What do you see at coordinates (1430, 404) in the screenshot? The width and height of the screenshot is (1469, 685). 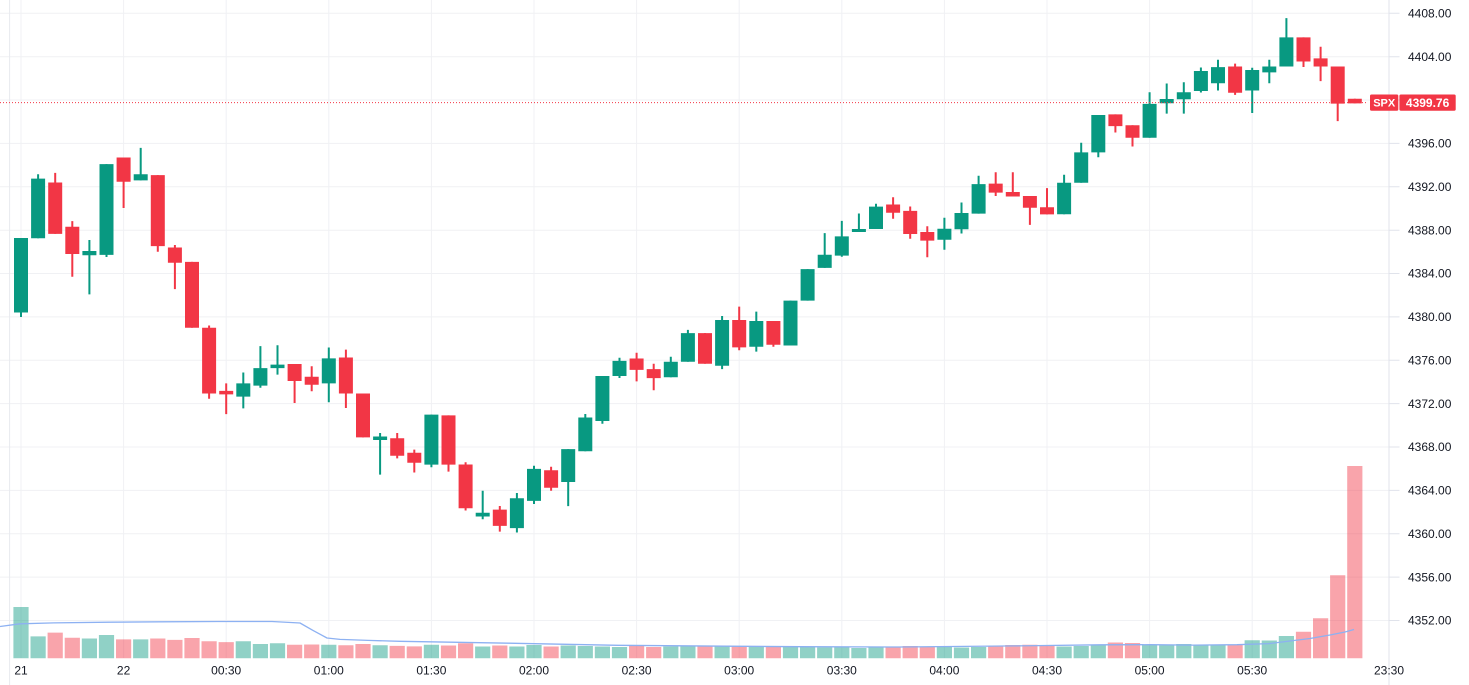 I see `svg-text: 4372.00` at bounding box center [1430, 404].